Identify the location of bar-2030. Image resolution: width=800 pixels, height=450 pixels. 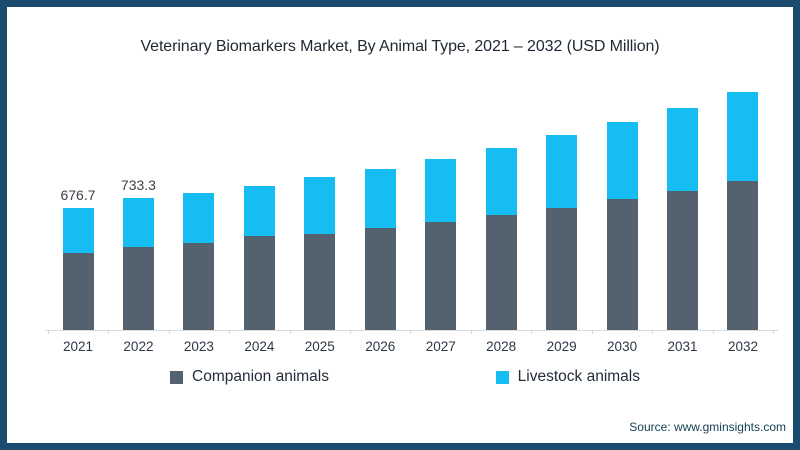
(622, 226).